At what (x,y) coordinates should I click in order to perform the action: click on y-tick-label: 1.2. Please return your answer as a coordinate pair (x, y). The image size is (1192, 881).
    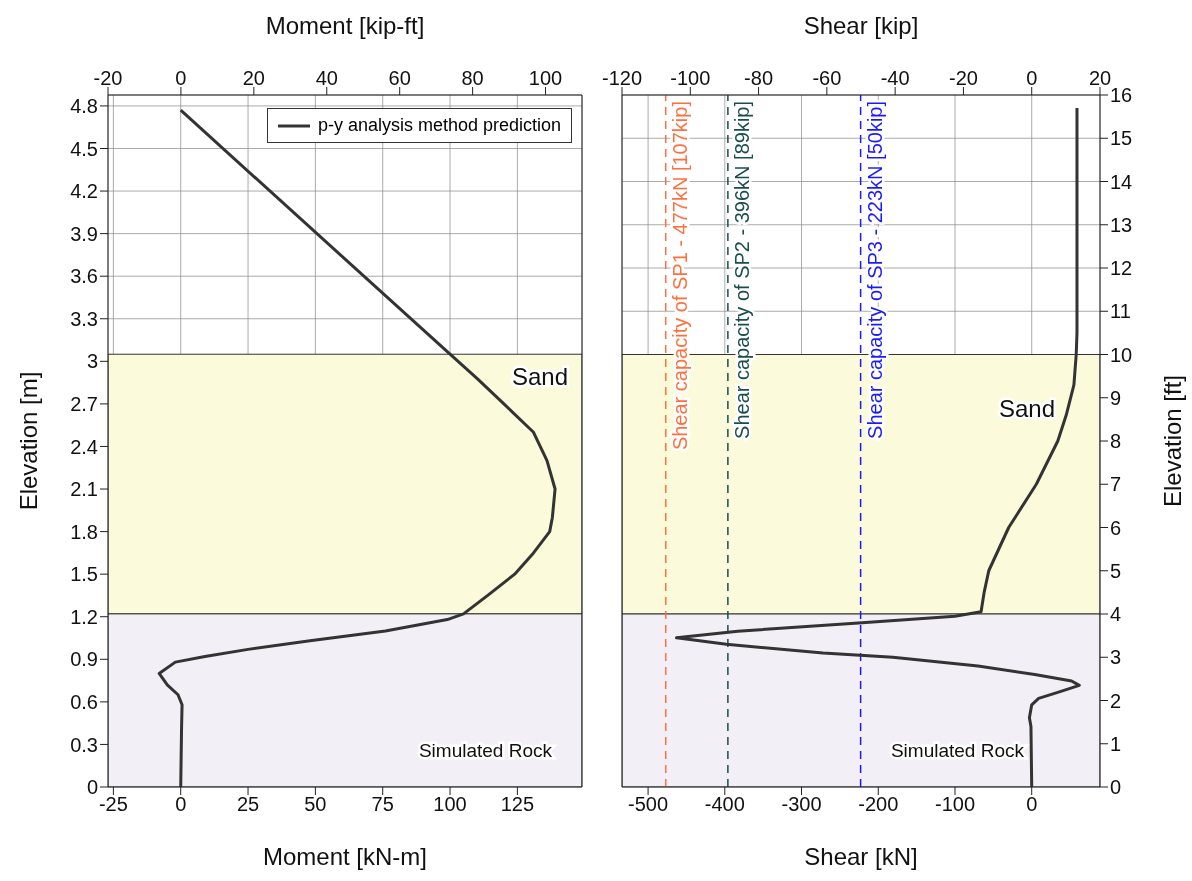
    Looking at the image, I should click on (84, 616).